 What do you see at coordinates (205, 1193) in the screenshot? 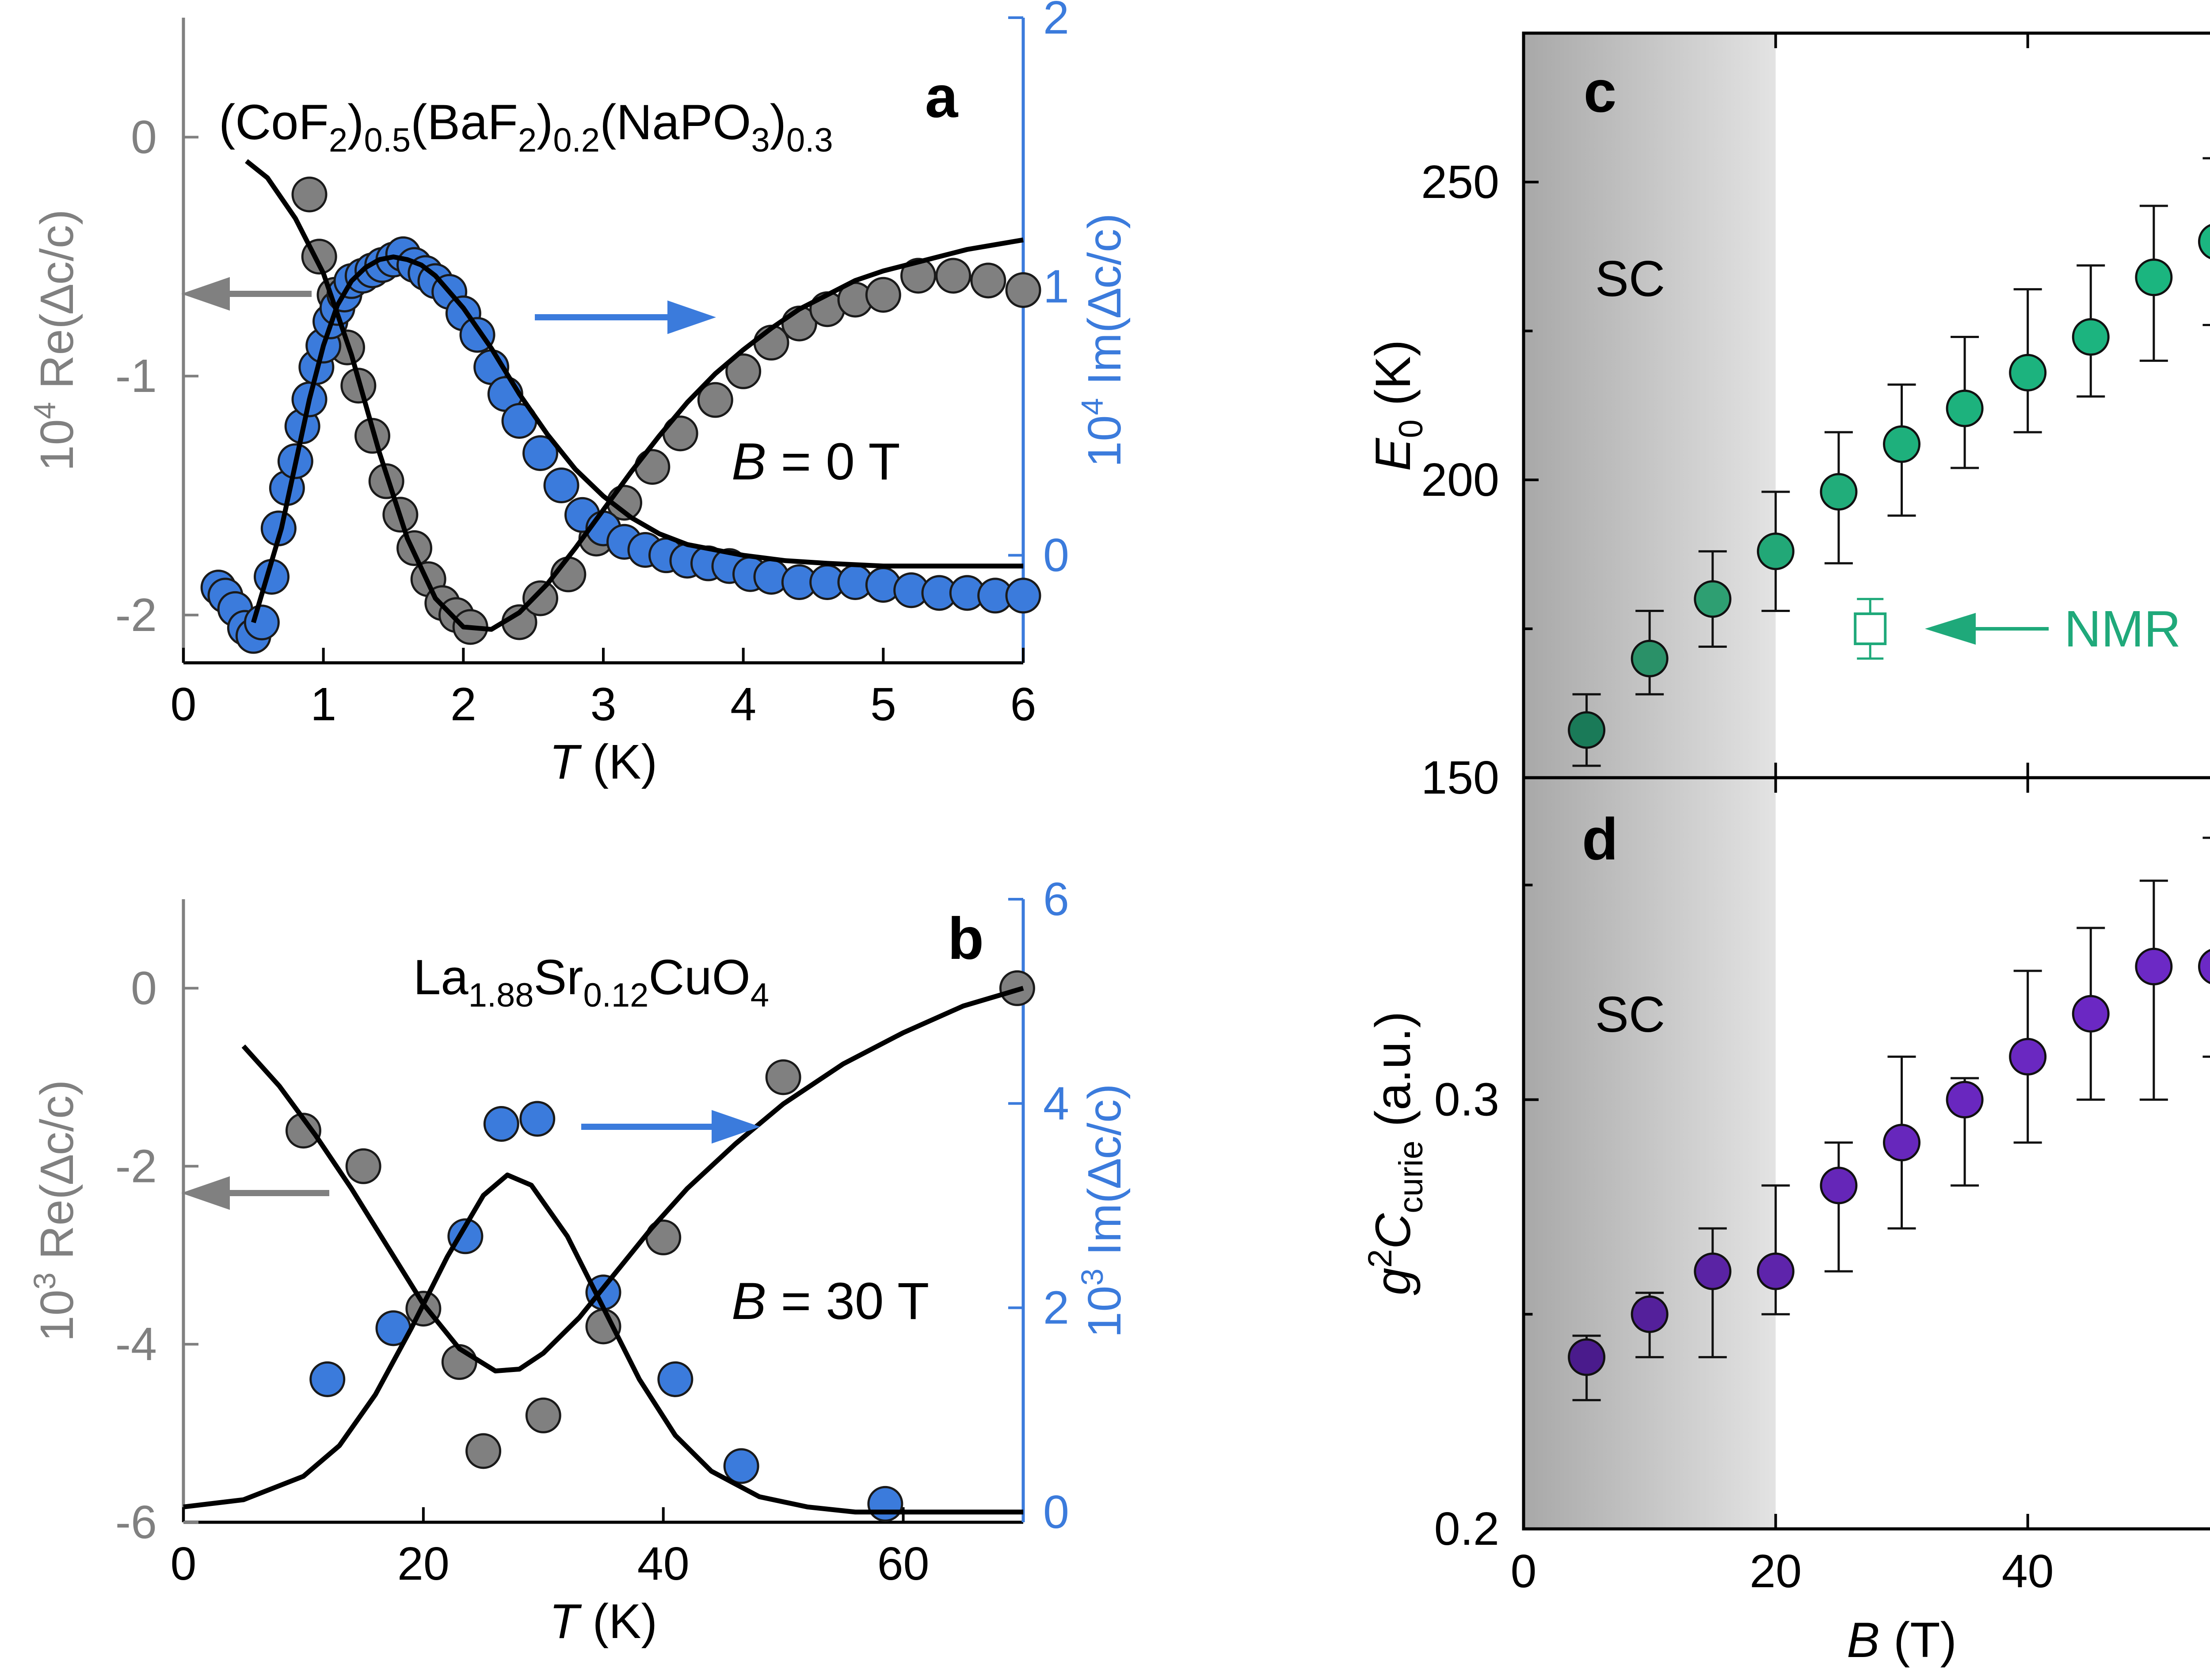
I see `arrow-to-left-axis-head` at bounding box center [205, 1193].